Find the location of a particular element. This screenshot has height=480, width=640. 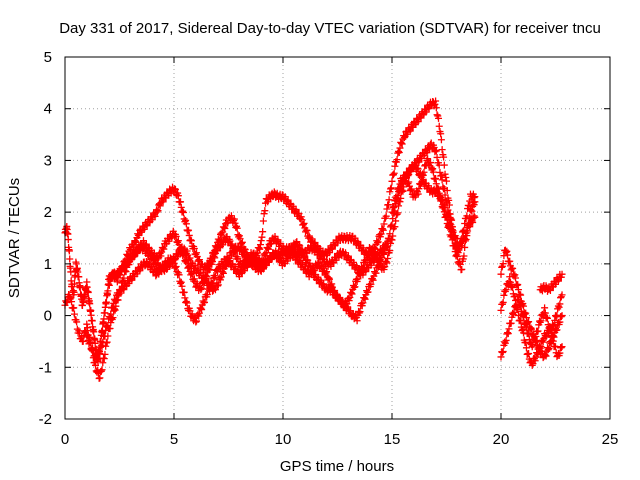

x-tick-label: 20 is located at coordinates (501, 439).